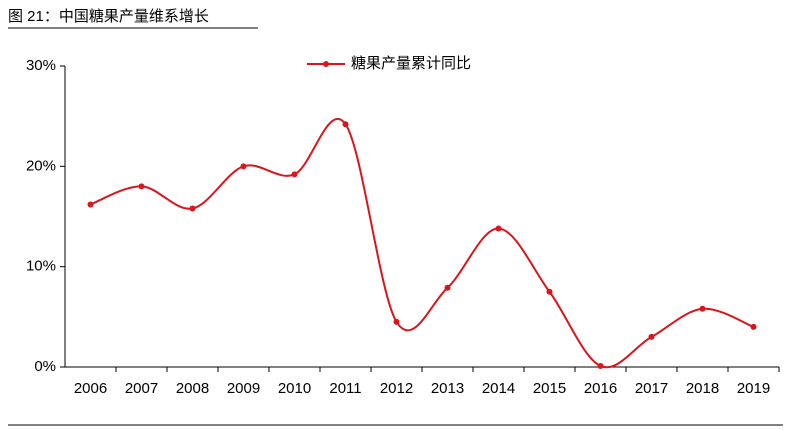 Image resolution: width=791 pixels, height=430 pixels. What do you see at coordinates (243, 388) in the screenshot?
I see `x-tick-label: 2009` at bounding box center [243, 388].